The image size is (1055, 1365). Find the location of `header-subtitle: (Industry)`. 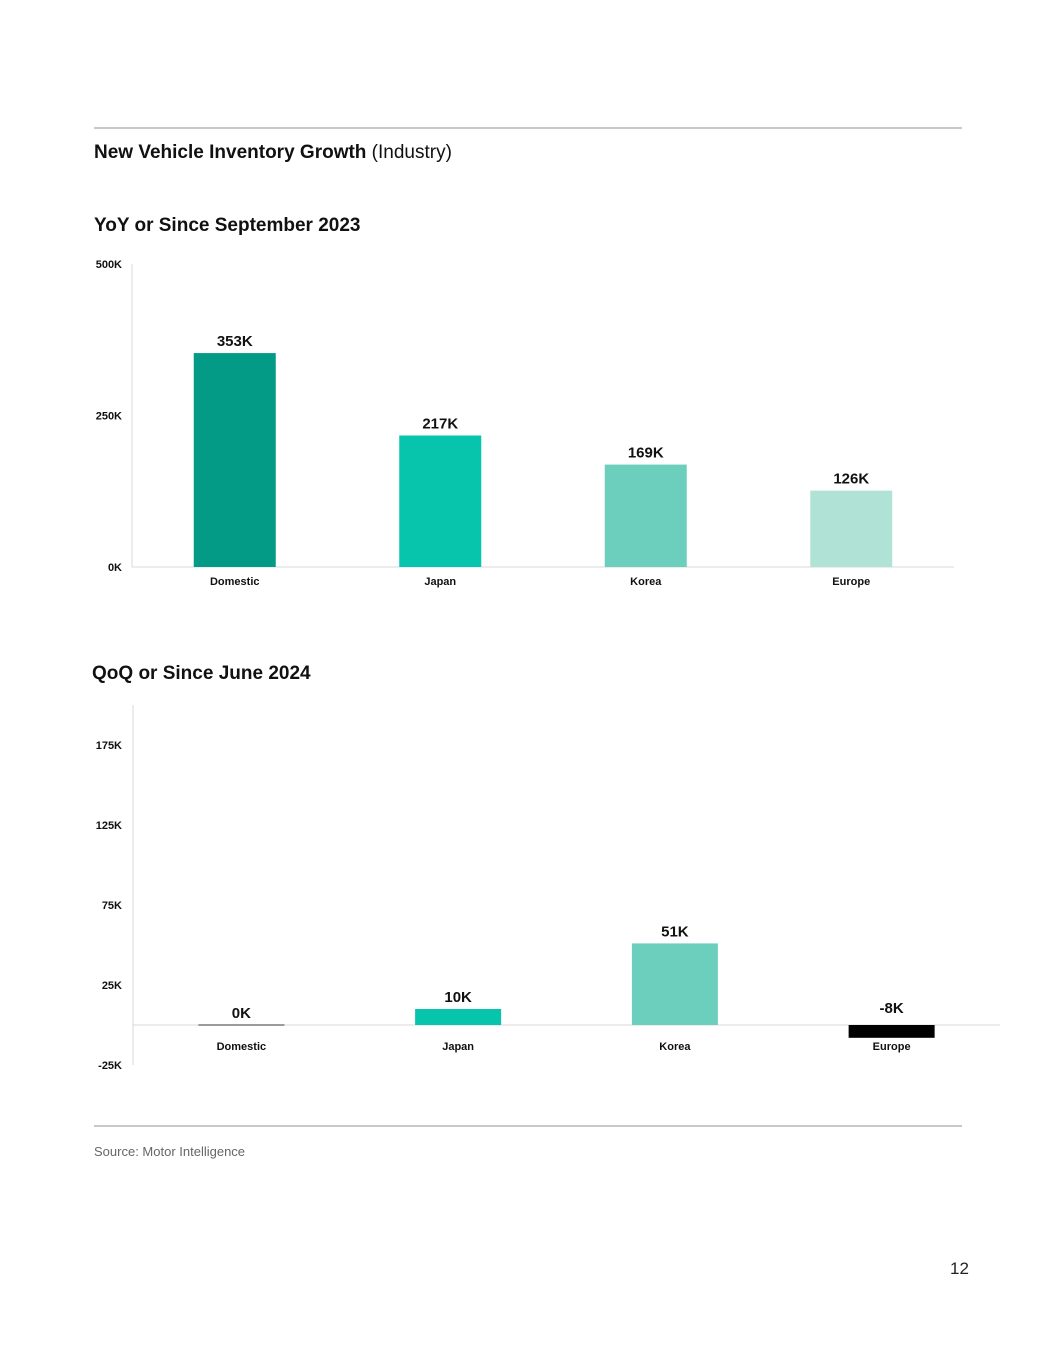

header-subtitle: (Industry) is located at coordinates (409, 152).